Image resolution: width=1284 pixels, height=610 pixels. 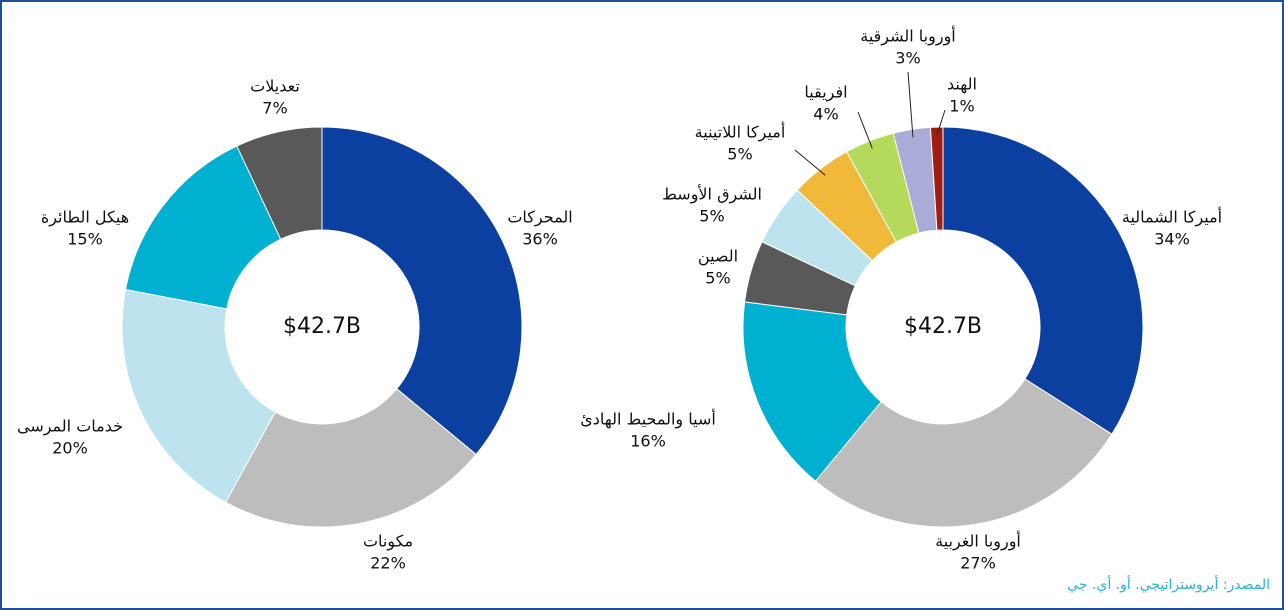 I want to click on slice-label: مكونات, so click(x=388, y=542).